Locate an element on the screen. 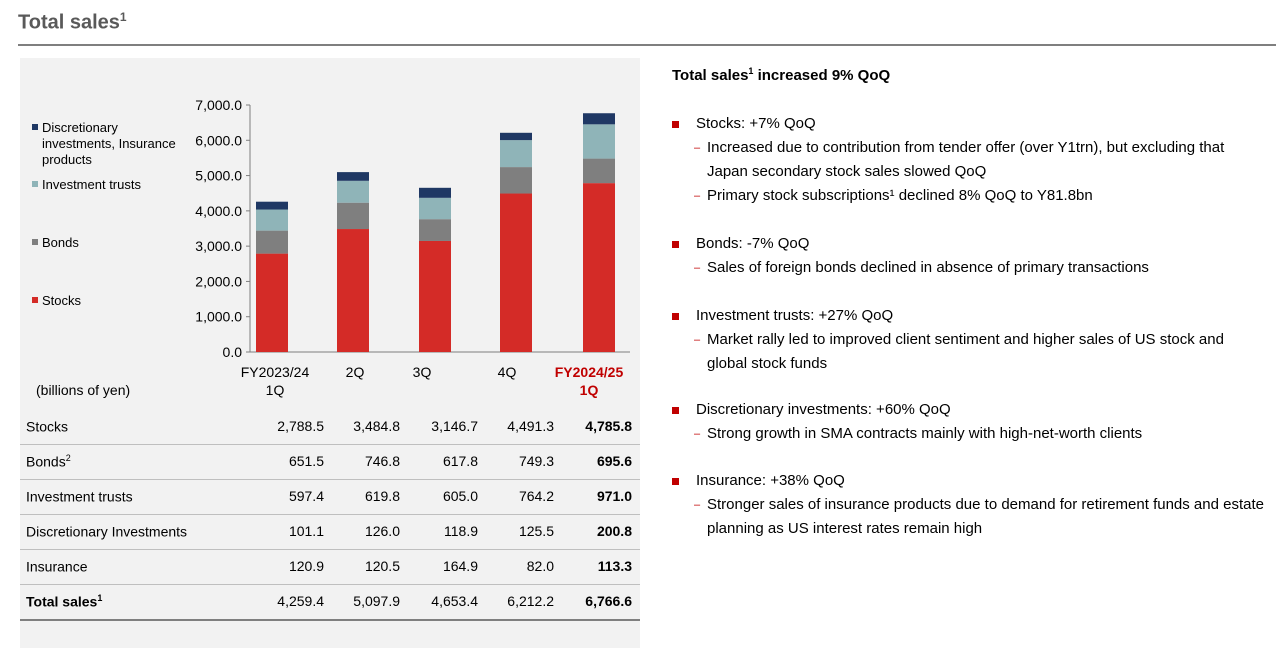 The width and height of the screenshot is (1280, 656). table-cell: 200.8 is located at coordinates (614, 531).